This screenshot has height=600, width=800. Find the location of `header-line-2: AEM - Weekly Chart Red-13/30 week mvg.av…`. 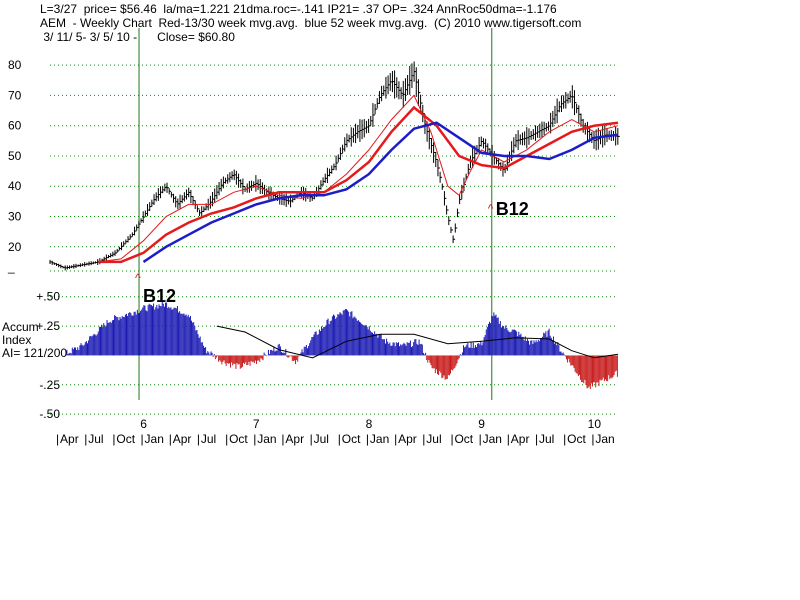

header-line-2: AEM - Weekly Chart Red-13/30 week mvg.av… is located at coordinates (311, 23).